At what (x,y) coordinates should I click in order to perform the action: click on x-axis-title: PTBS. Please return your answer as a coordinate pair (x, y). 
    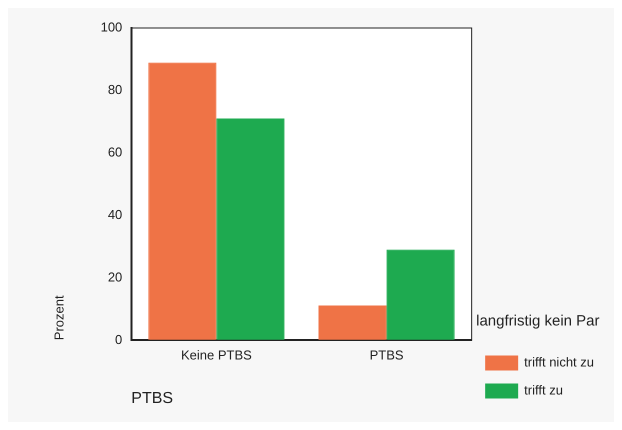
    Looking at the image, I should click on (152, 398).